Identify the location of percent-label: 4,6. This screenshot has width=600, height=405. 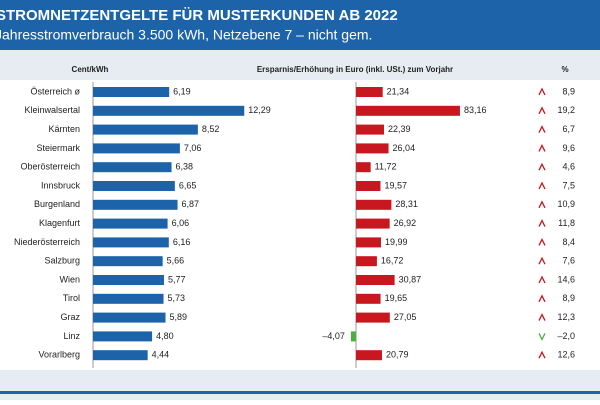
(568, 167).